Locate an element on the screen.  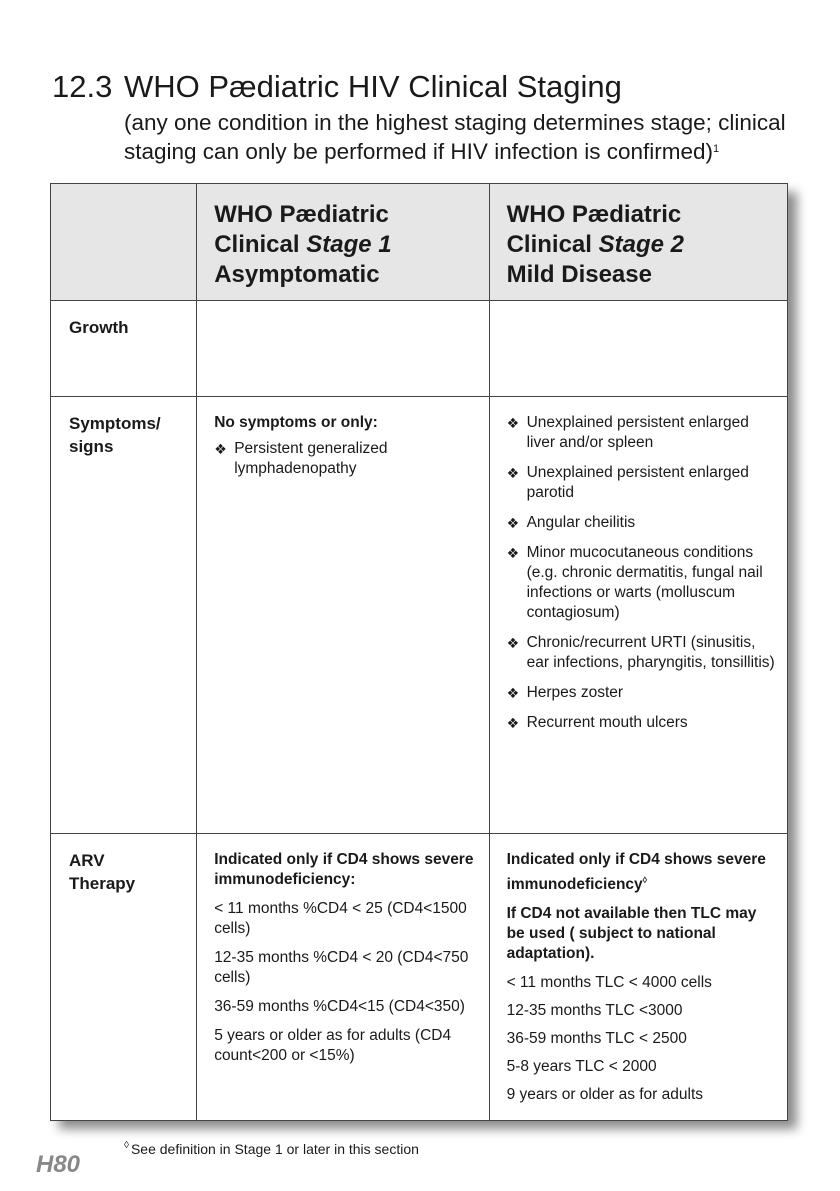
list-item: ❖ Angular cheilitis is located at coordinates (571, 522).